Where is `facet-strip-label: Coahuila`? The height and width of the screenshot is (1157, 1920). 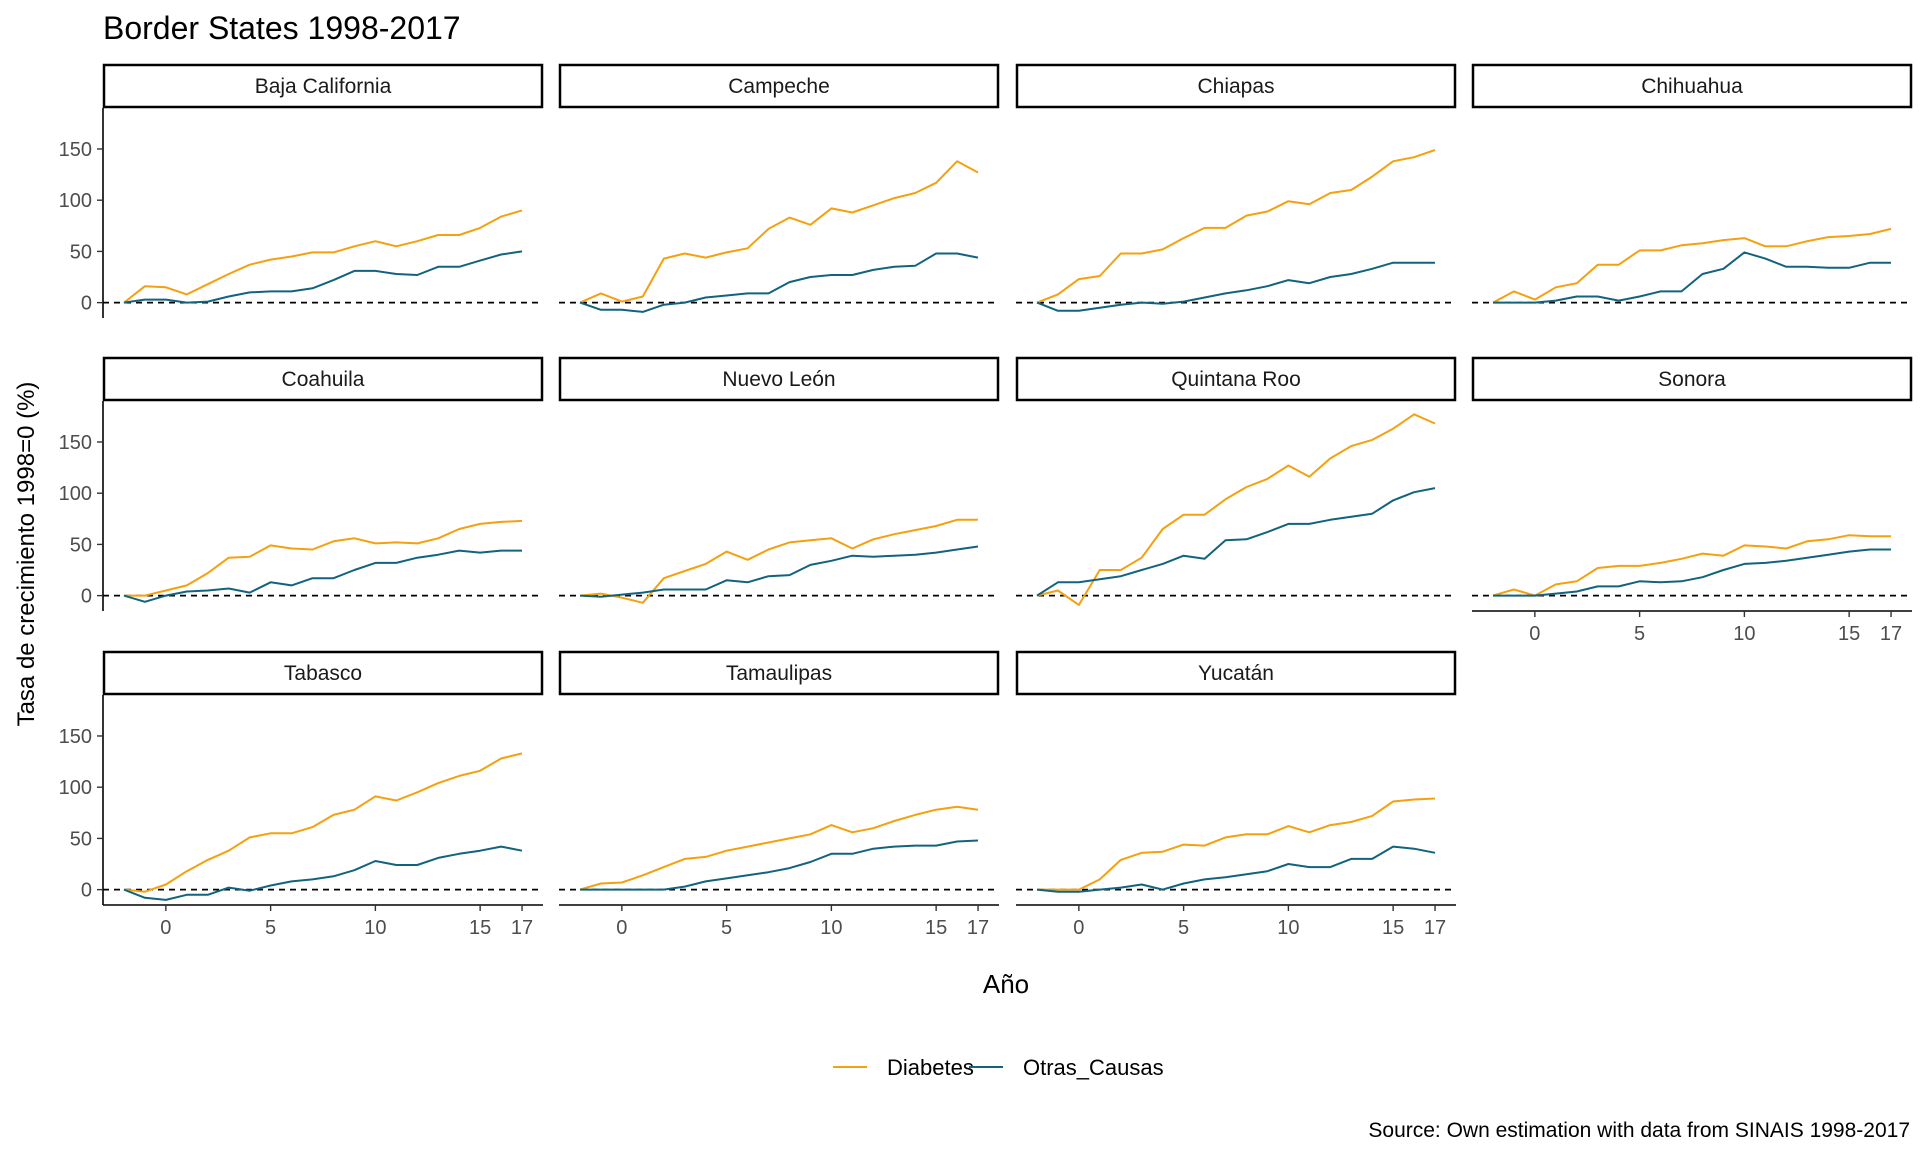 facet-strip-label: Coahuila is located at coordinates (323, 379).